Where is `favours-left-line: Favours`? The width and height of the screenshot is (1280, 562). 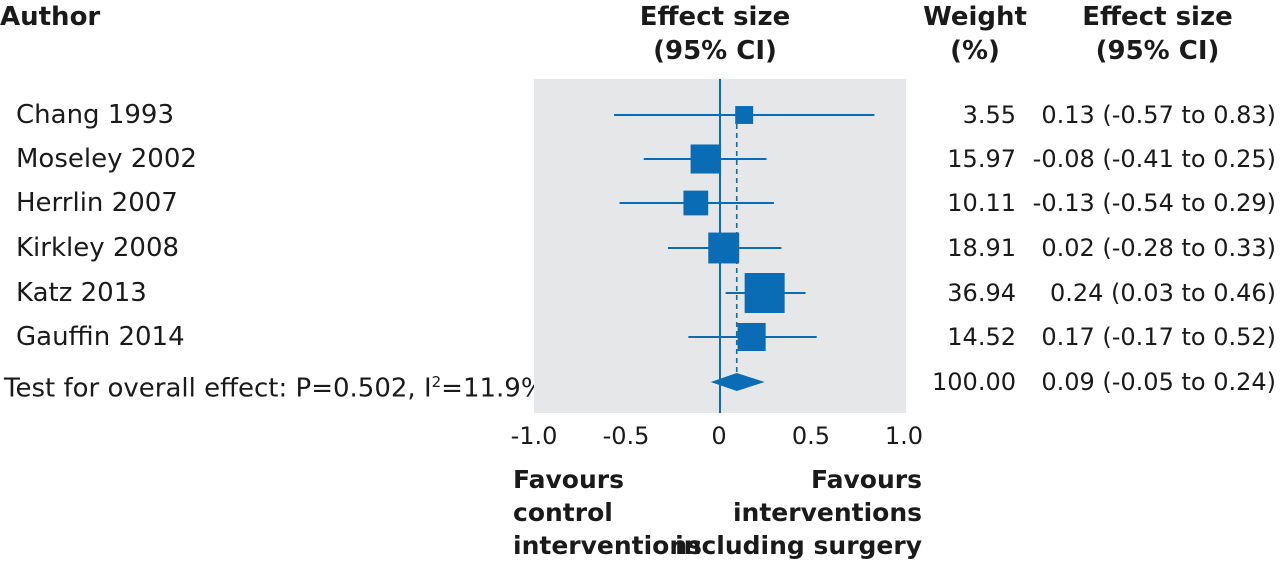 favours-left-line: Favours is located at coordinates (568, 479).